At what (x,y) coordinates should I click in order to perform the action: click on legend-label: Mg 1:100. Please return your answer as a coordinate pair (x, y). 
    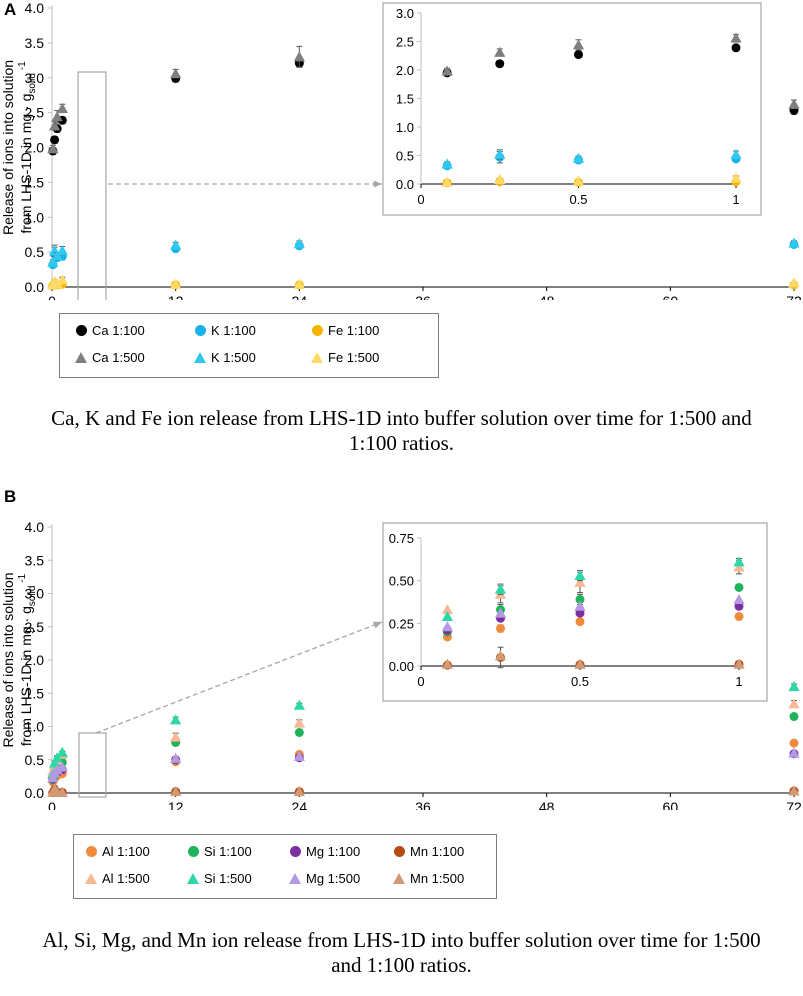
    Looking at the image, I should click on (333, 851).